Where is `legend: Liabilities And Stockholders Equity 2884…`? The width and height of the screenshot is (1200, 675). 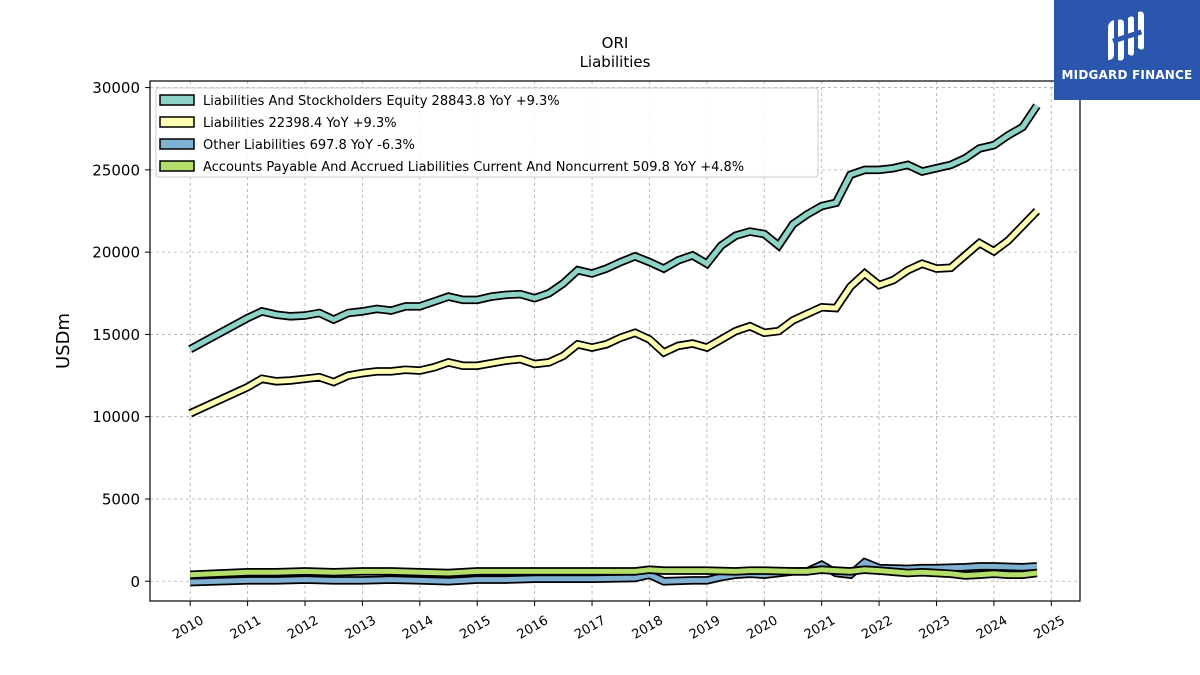
legend: Liabilities And Stockholders Equity 2884… is located at coordinates (487, 132).